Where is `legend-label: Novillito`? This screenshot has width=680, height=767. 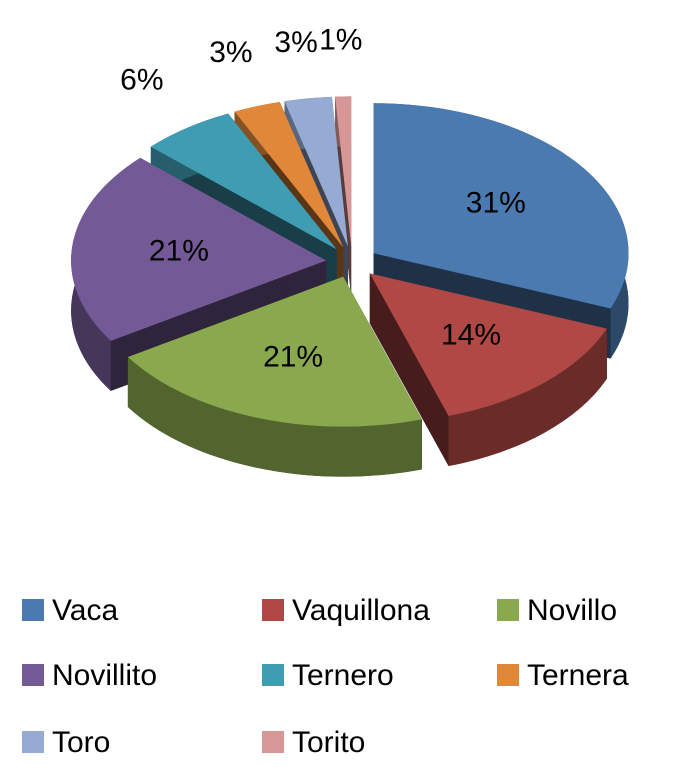 legend-label: Novillito is located at coordinates (104, 675).